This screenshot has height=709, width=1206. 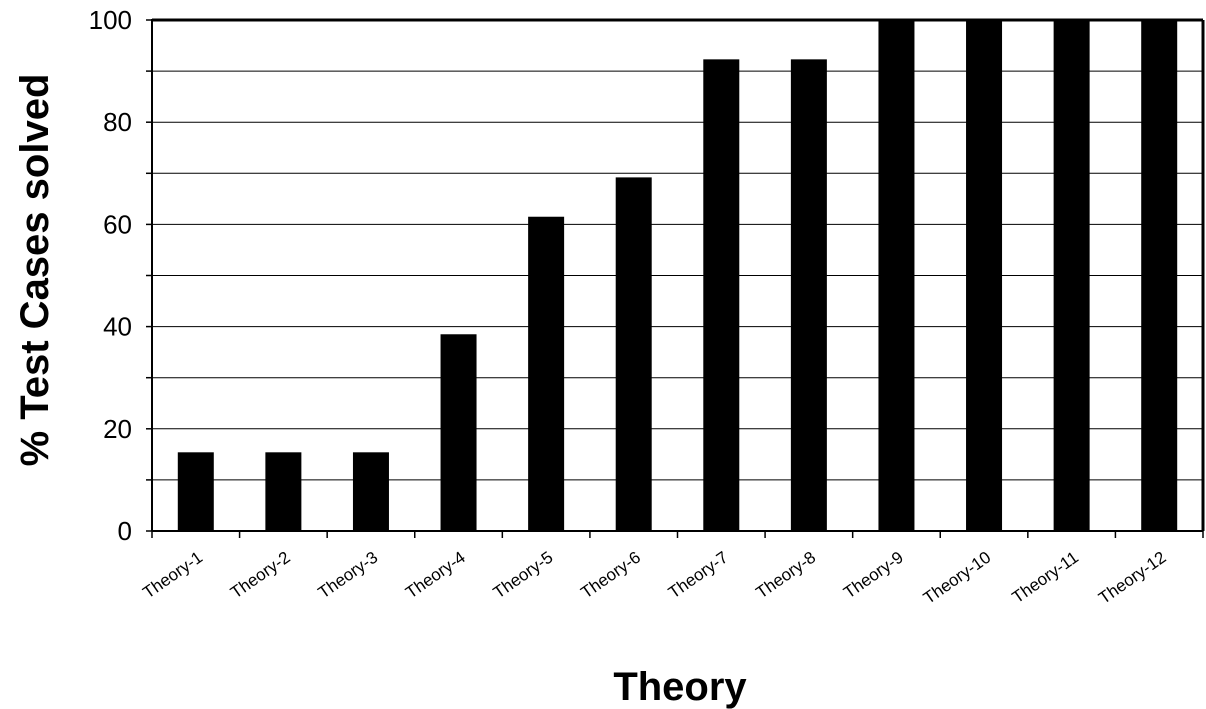 I want to click on y-tick-label: 100, so click(x=110, y=20).